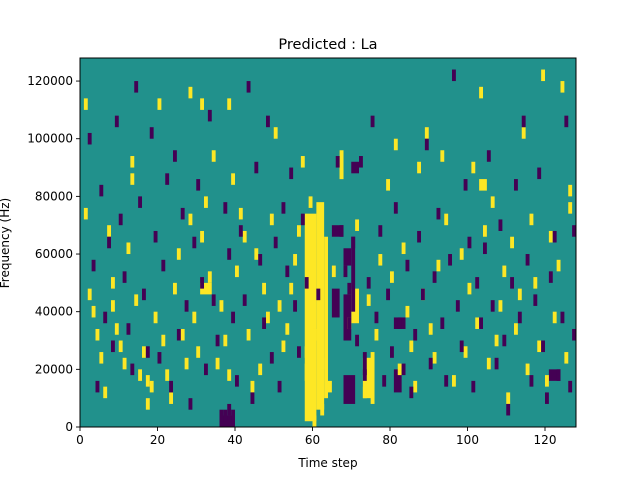  Describe the element at coordinates (6, 243) in the screenshot. I see `y-axis-label: Frequency (Hz)` at that location.